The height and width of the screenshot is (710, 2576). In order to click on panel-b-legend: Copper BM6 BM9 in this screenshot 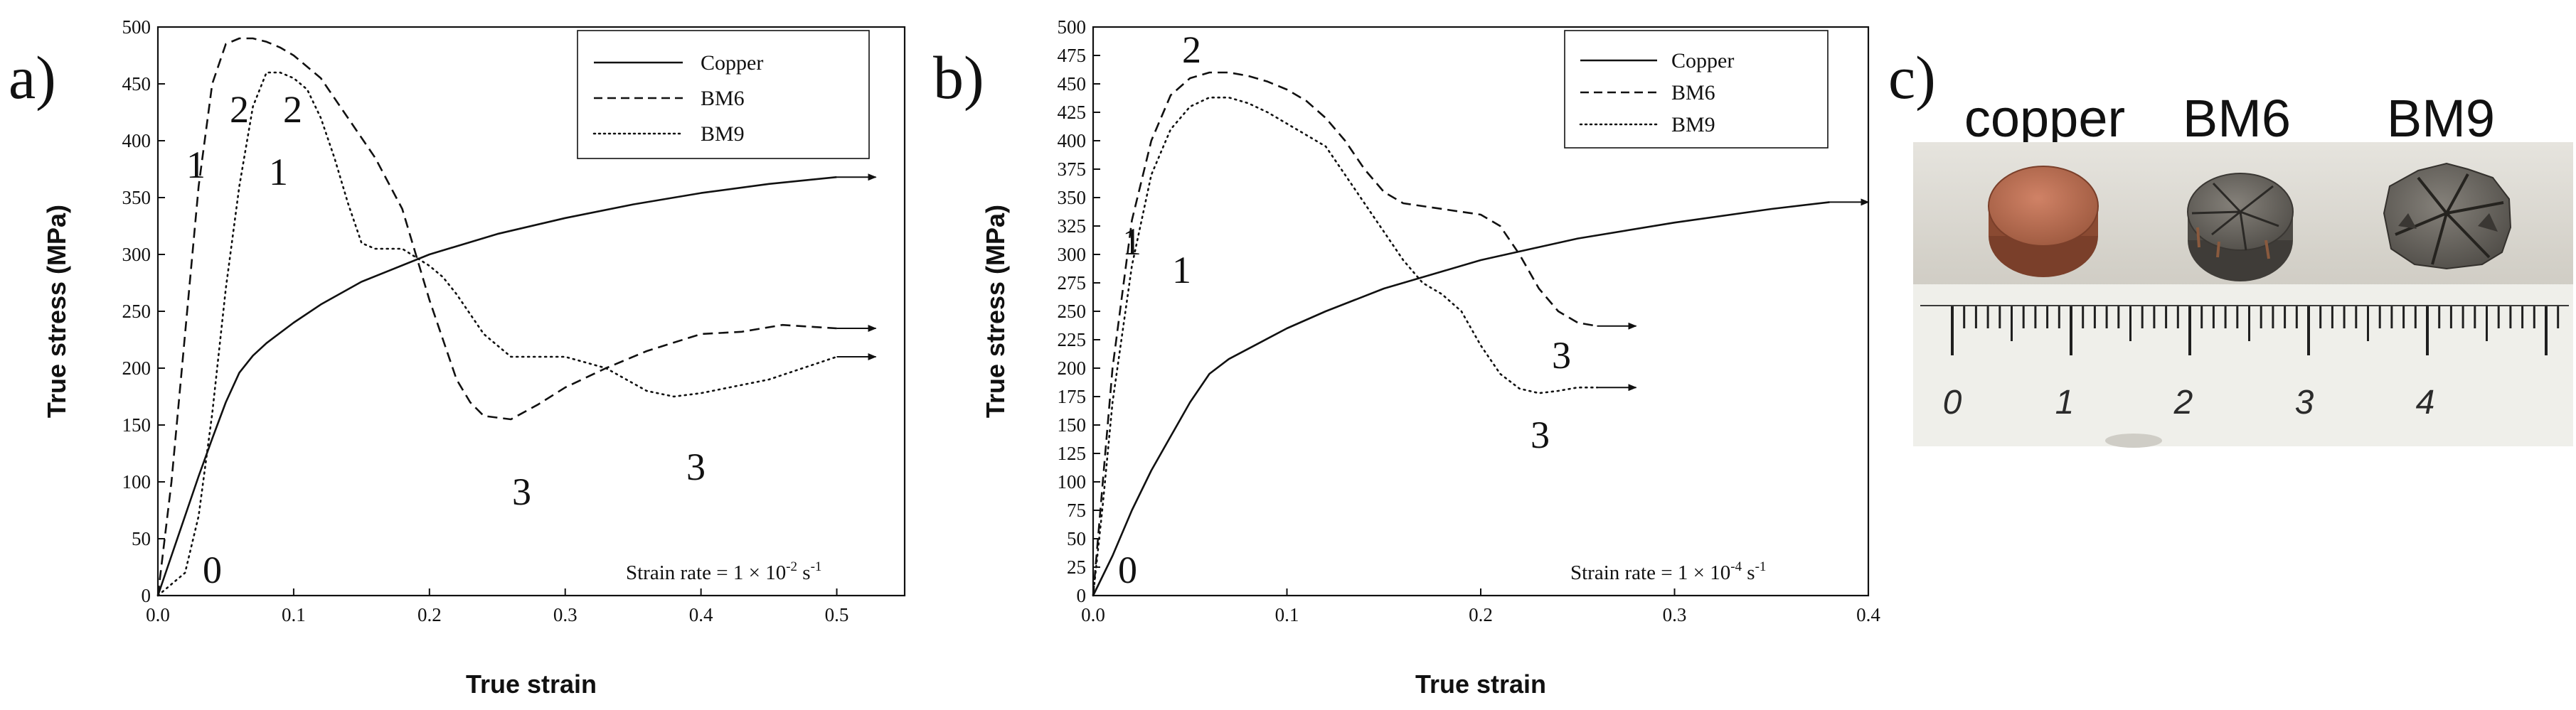, I will do `click(1696, 89)`.